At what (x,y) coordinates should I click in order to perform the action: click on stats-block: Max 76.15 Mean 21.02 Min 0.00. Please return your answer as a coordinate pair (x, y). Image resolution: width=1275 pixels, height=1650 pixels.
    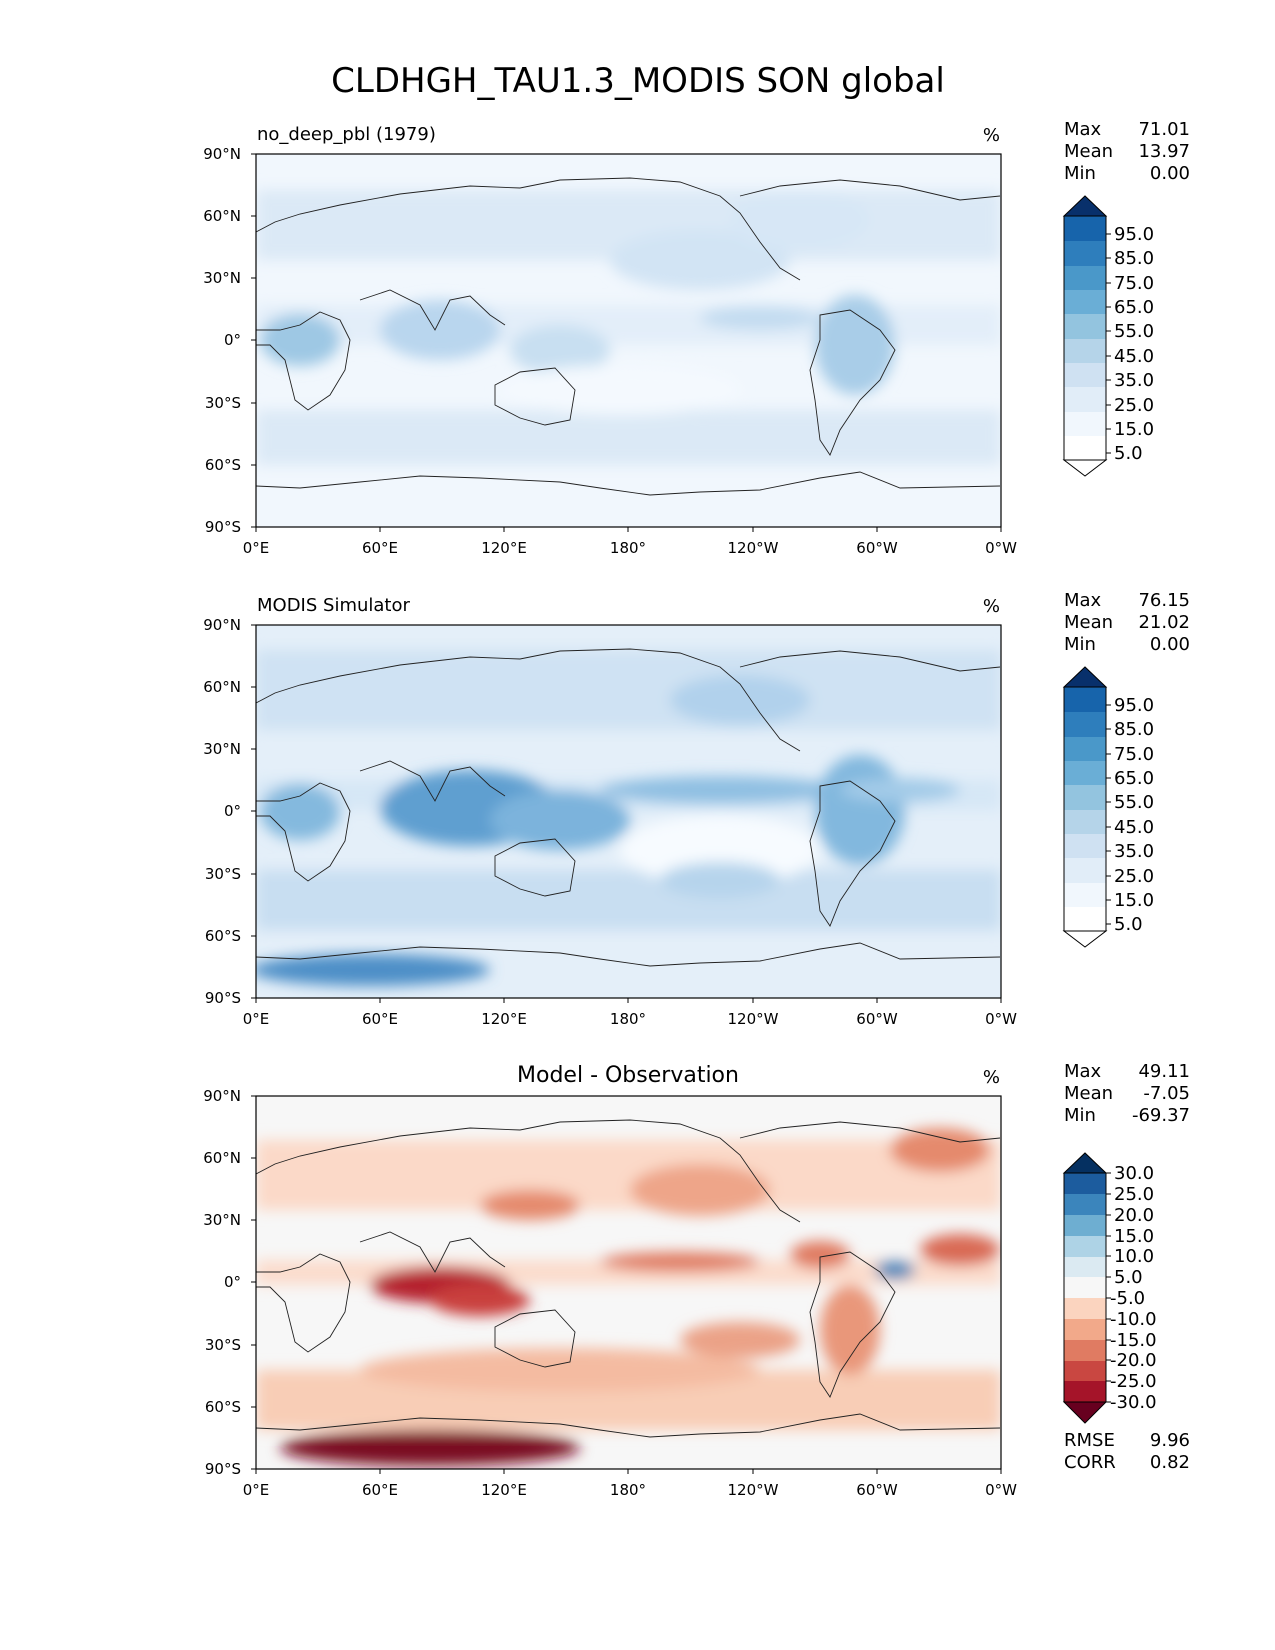
    Looking at the image, I should click on (1127, 622).